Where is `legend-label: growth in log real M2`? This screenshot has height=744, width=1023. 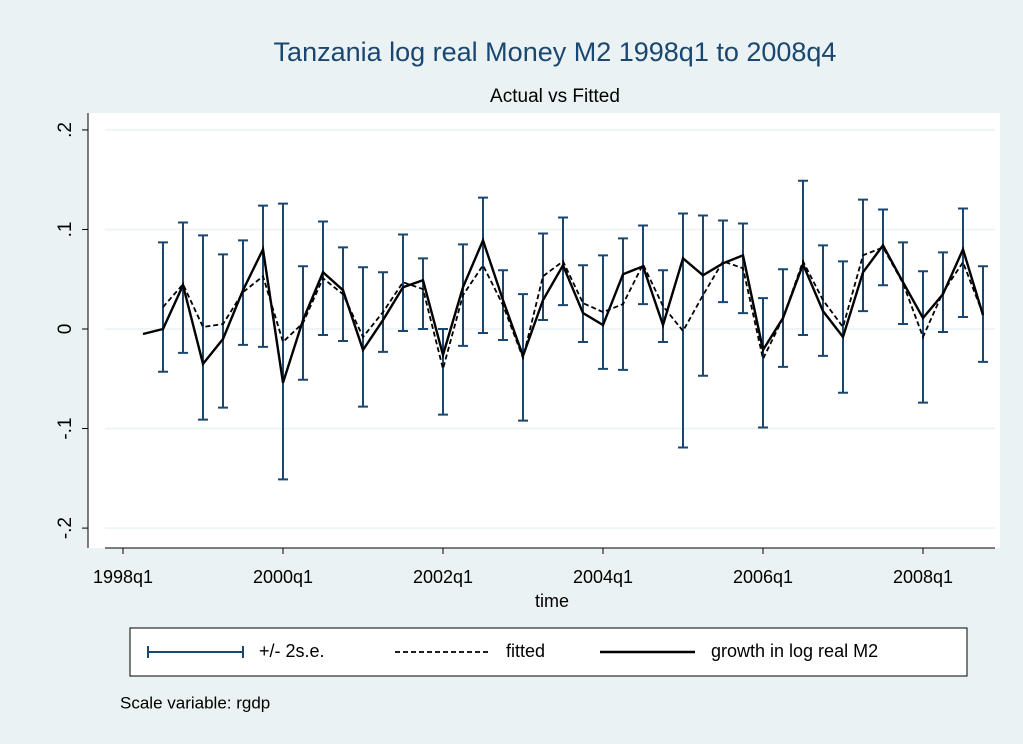 legend-label: growth in log real M2 is located at coordinates (794, 651).